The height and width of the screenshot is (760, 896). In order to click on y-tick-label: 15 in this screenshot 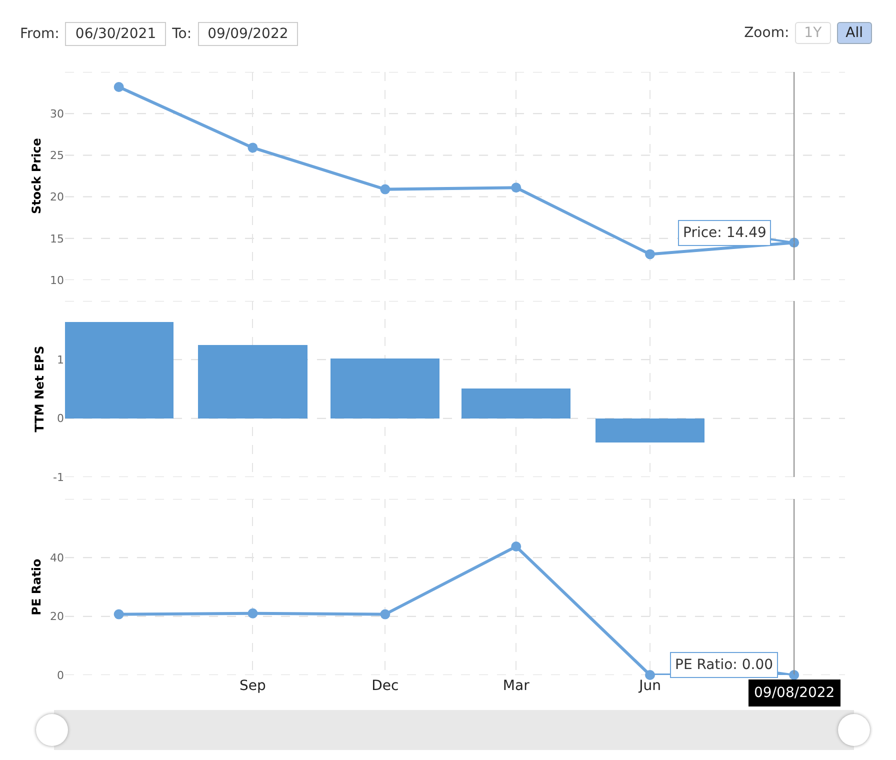, I will do `click(57, 239)`.